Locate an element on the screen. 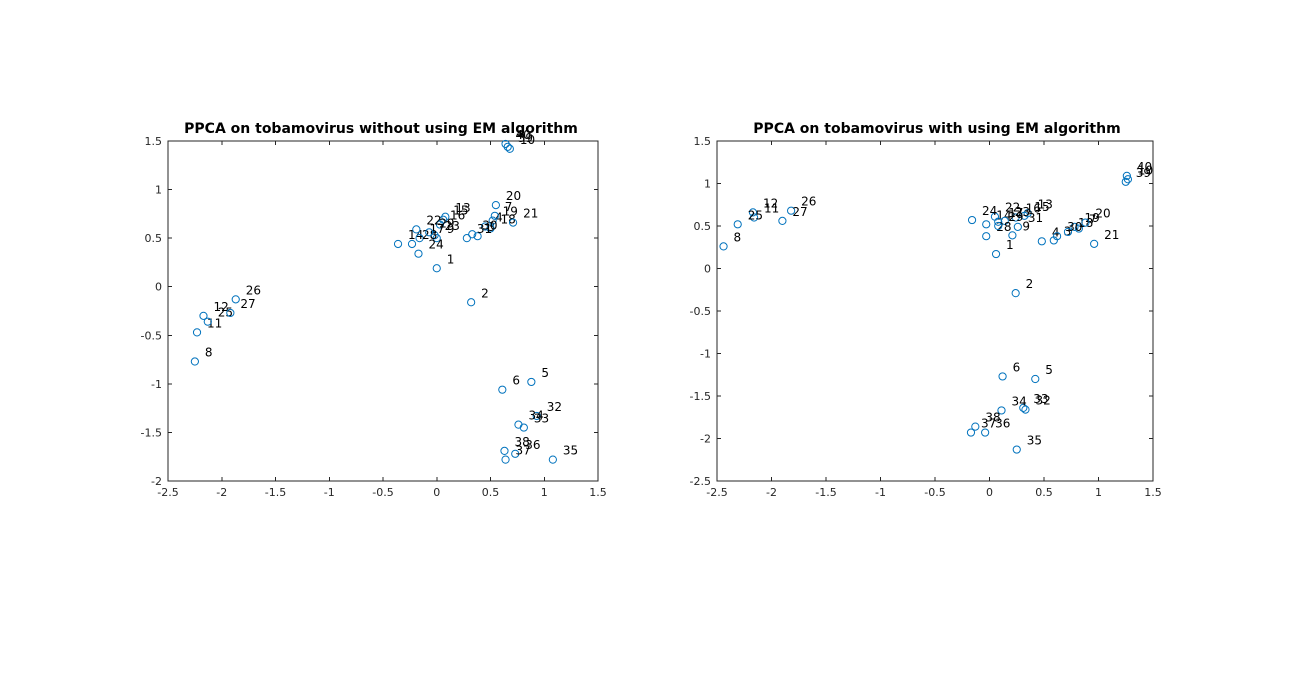 The height and width of the screenshot is (689, 1301). data-point-label: 9 is located at coordinates (1026, 226).